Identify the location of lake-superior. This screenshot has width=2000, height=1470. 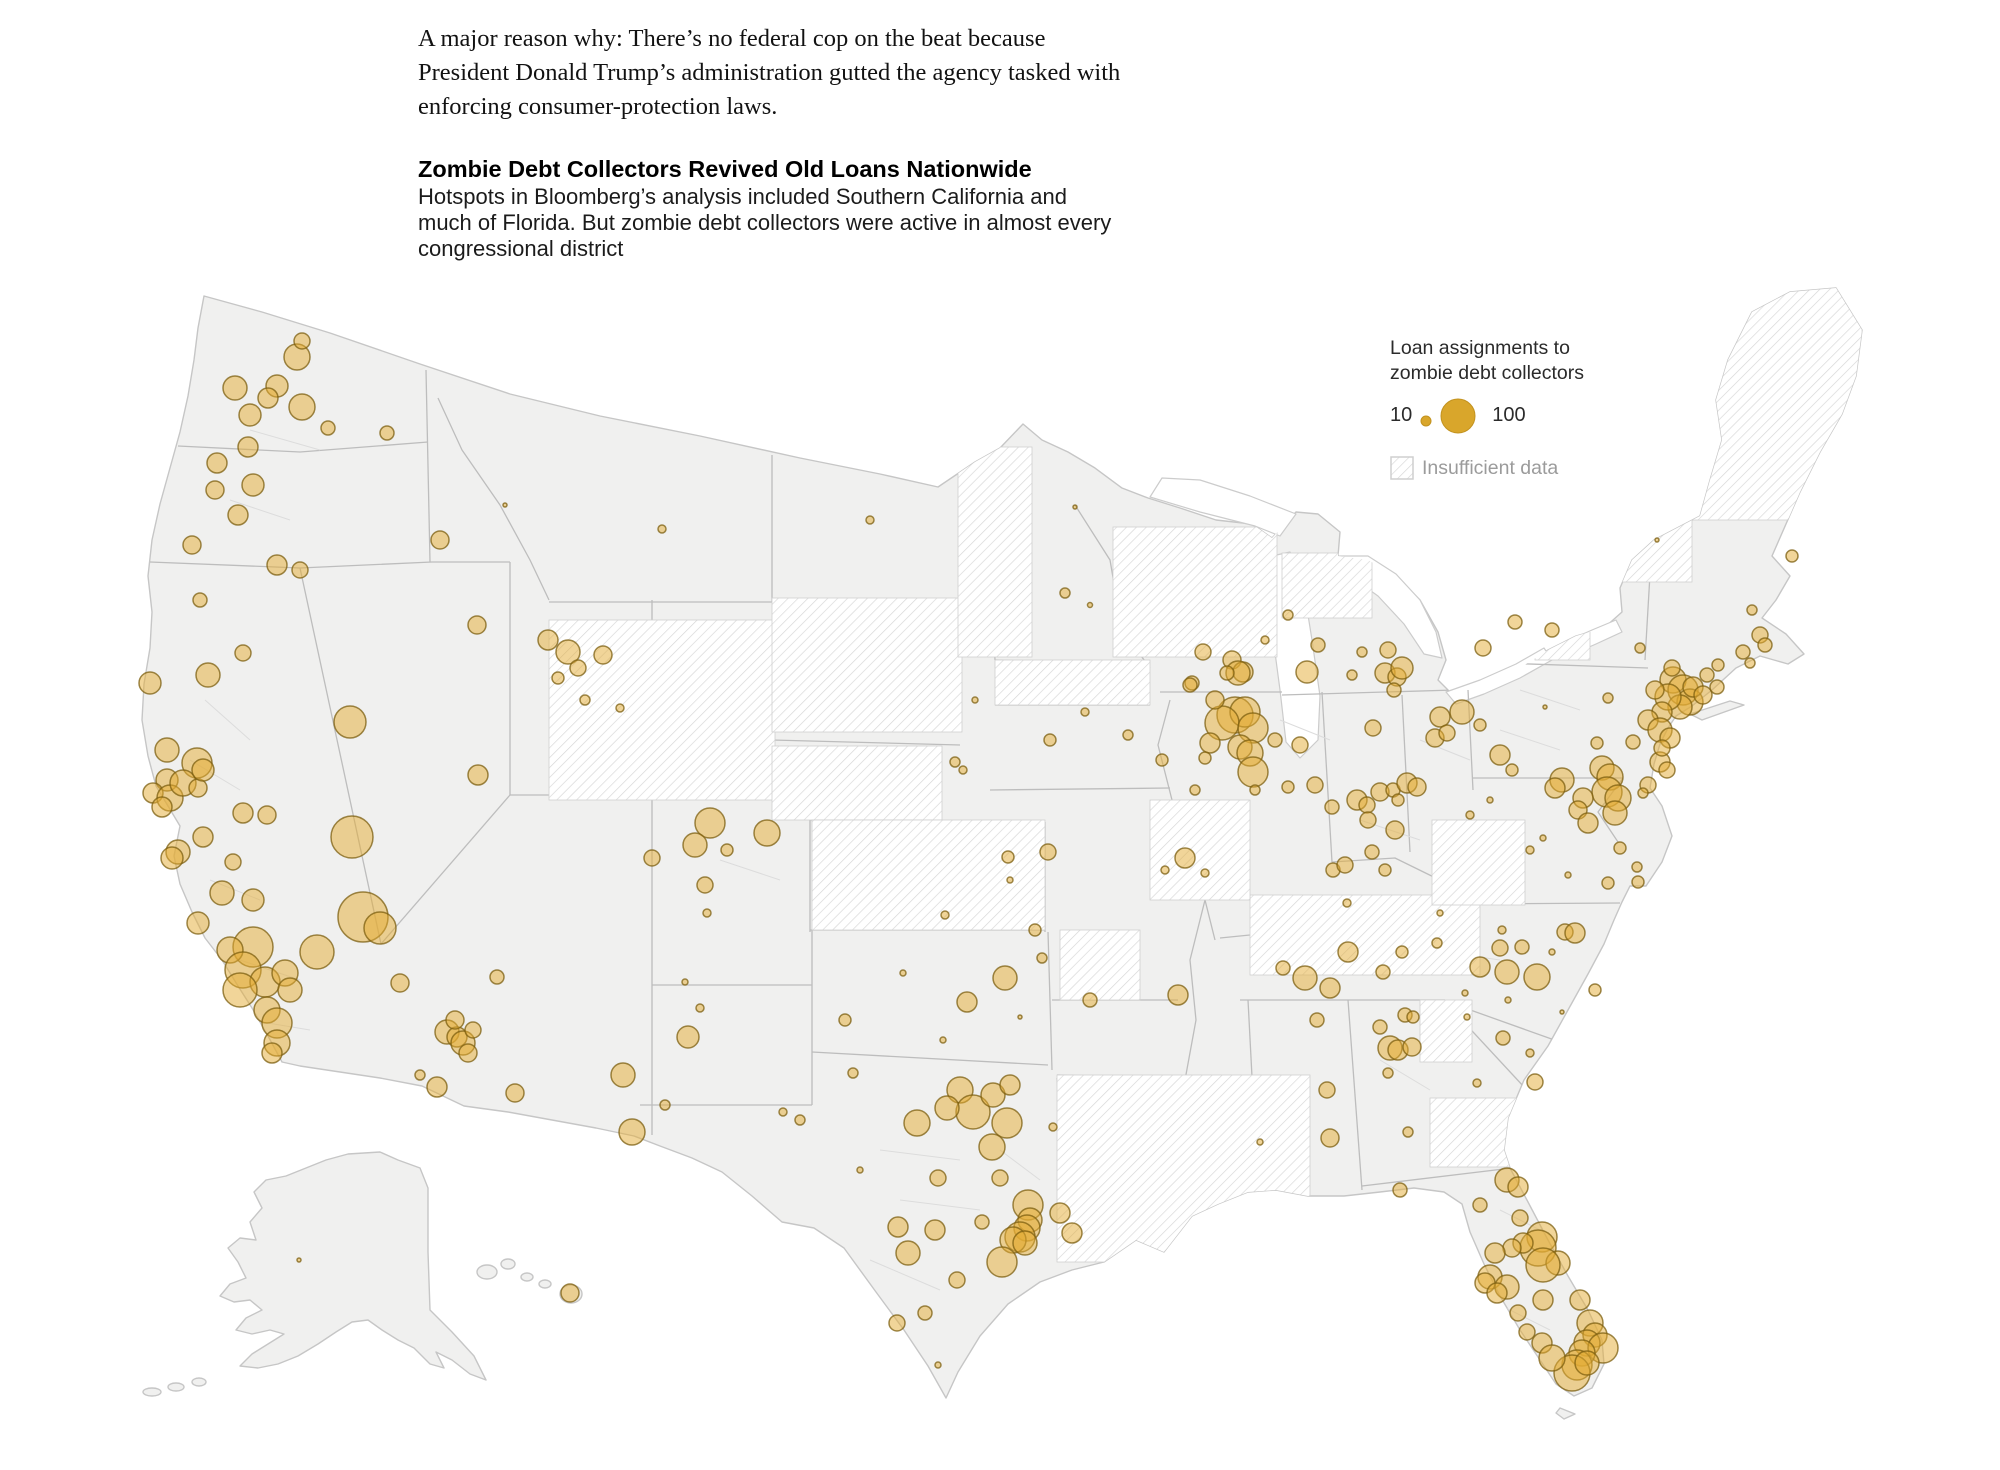
(1223, 507).